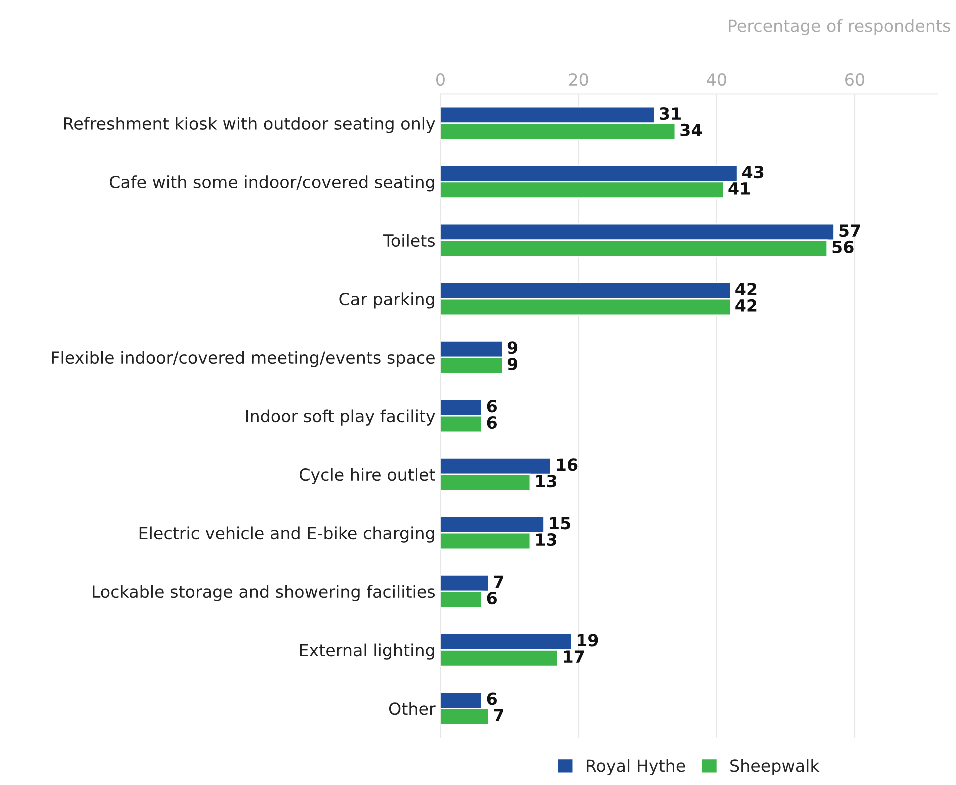  Describe the element at coordinates (636, 767) in the screenshot. I see `legend-label: Royal Hythe` at that location.